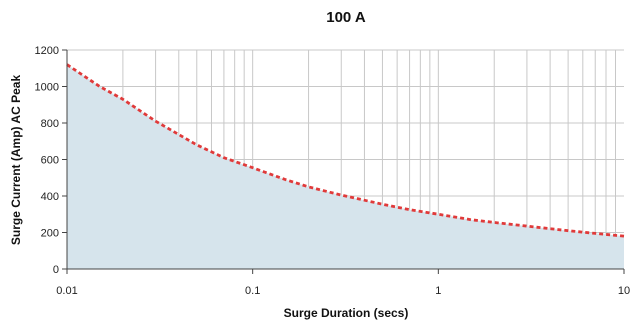 This screenshot has width=631, height=329. I want to click on y-tick-label: 400, so click(50, 197).